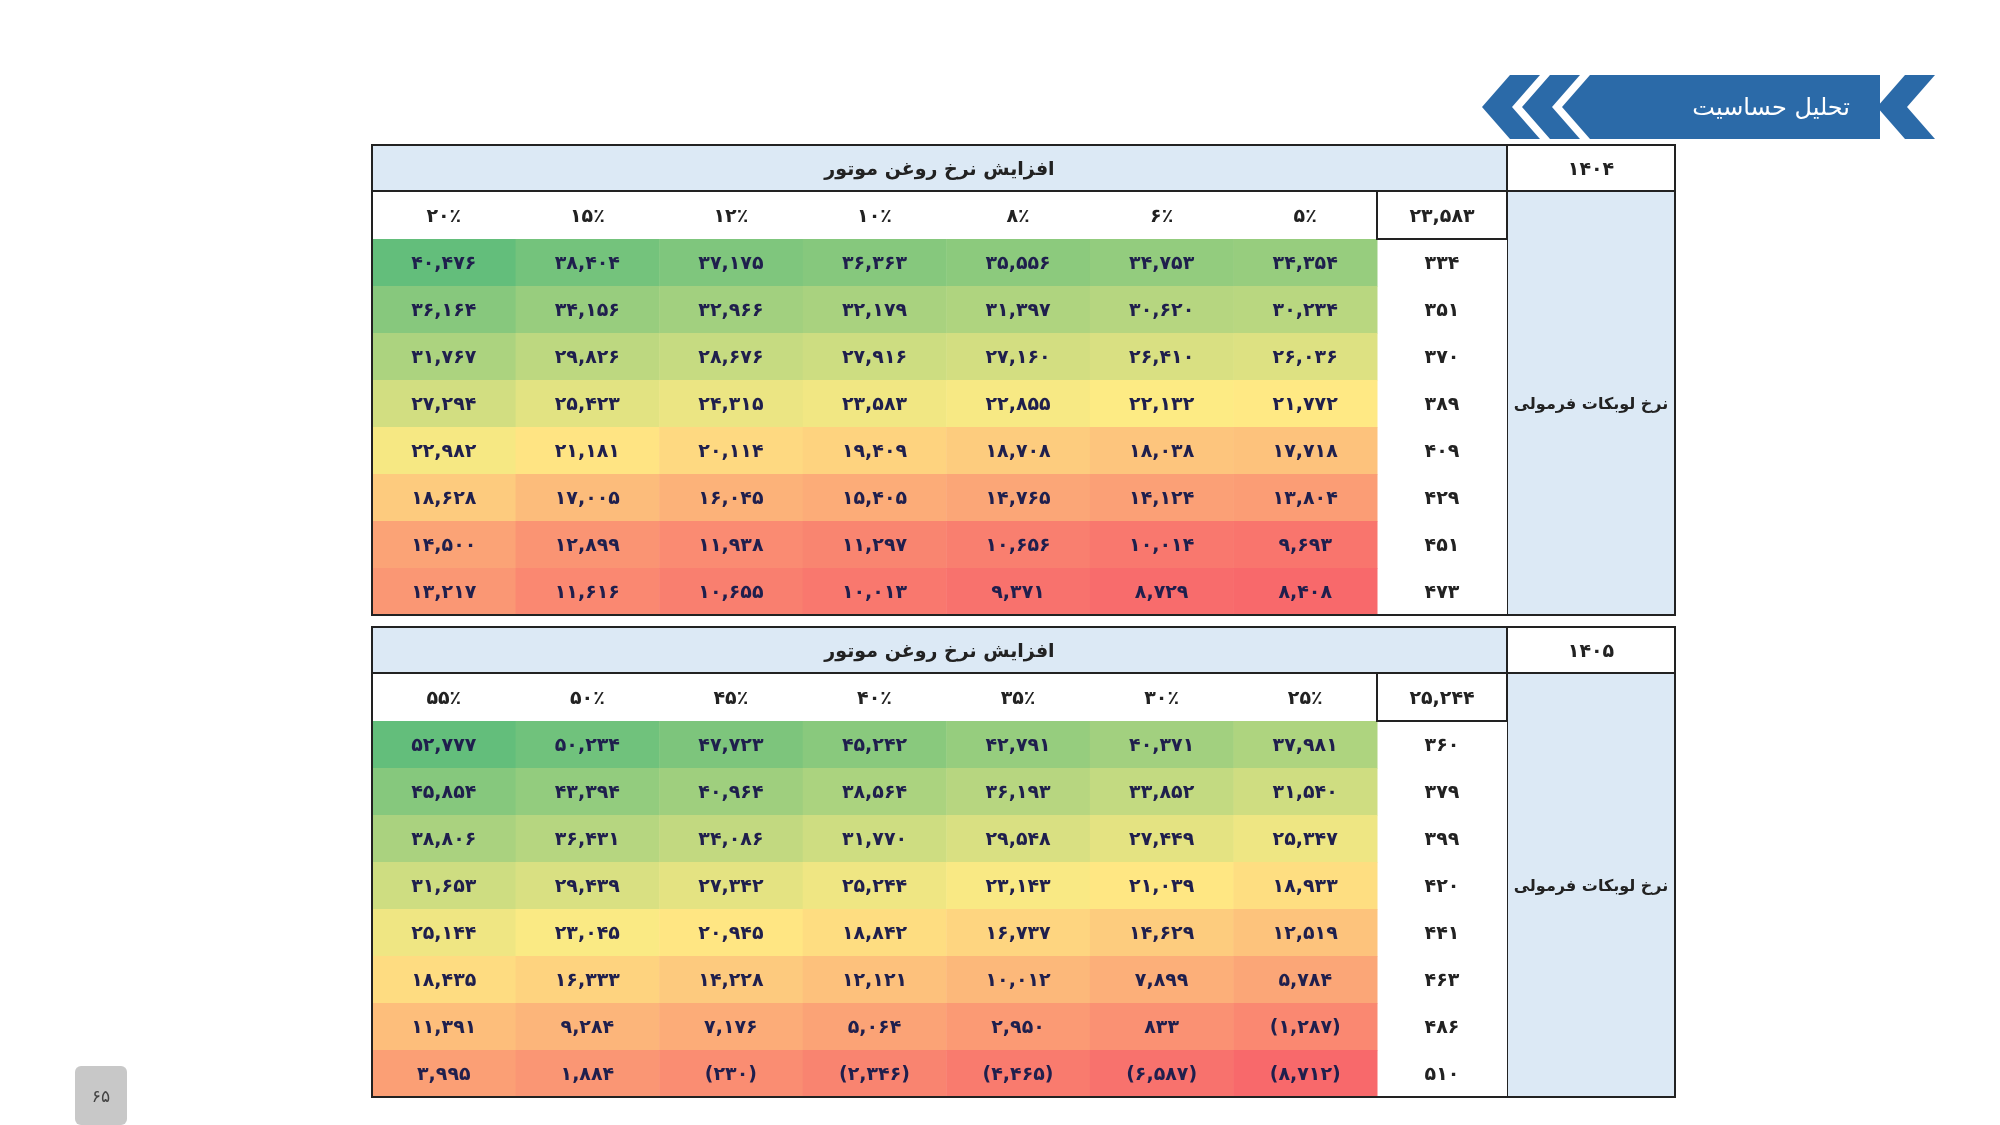 This screenshot has width=2000, height=1125. Describe the element at coordinates (731, 1026) in the screenshot. I see `data-label: ۷,۱۷۶` at that location.